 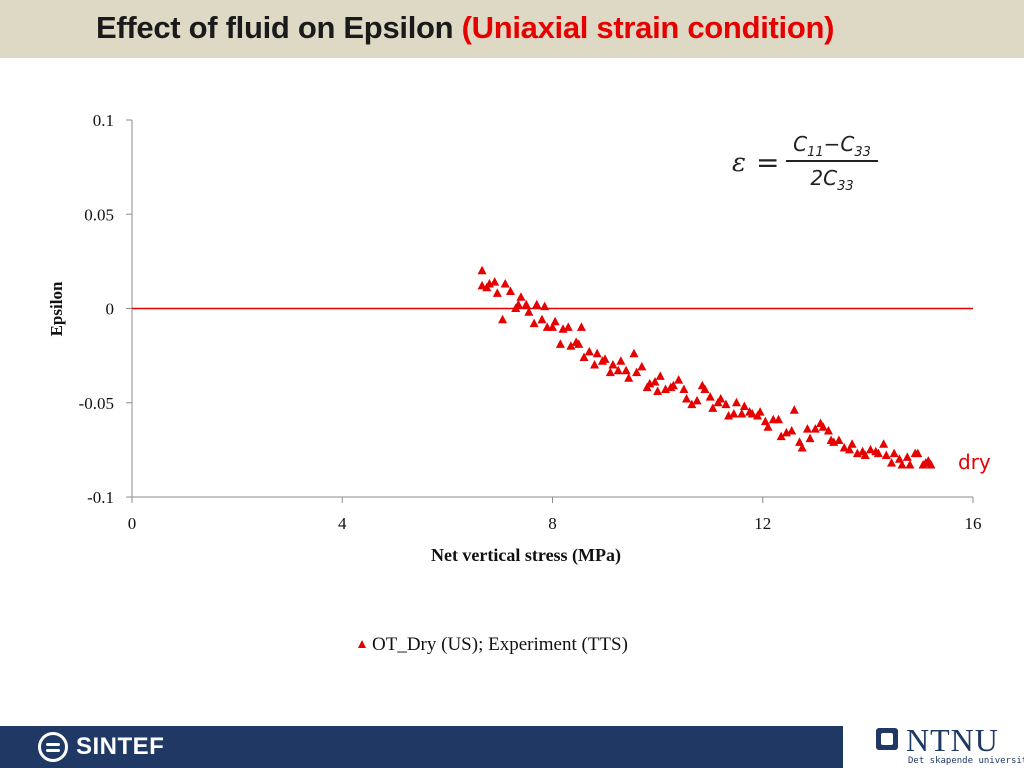 What do you see at coordinates (832, 180) in the screenshot?
I see `formula-denominator: 2C33` at bounding box center [832, 180].